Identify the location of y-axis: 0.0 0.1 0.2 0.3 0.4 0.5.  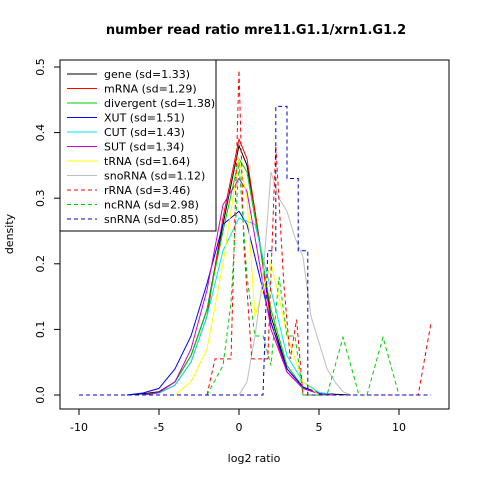
(47, 231).